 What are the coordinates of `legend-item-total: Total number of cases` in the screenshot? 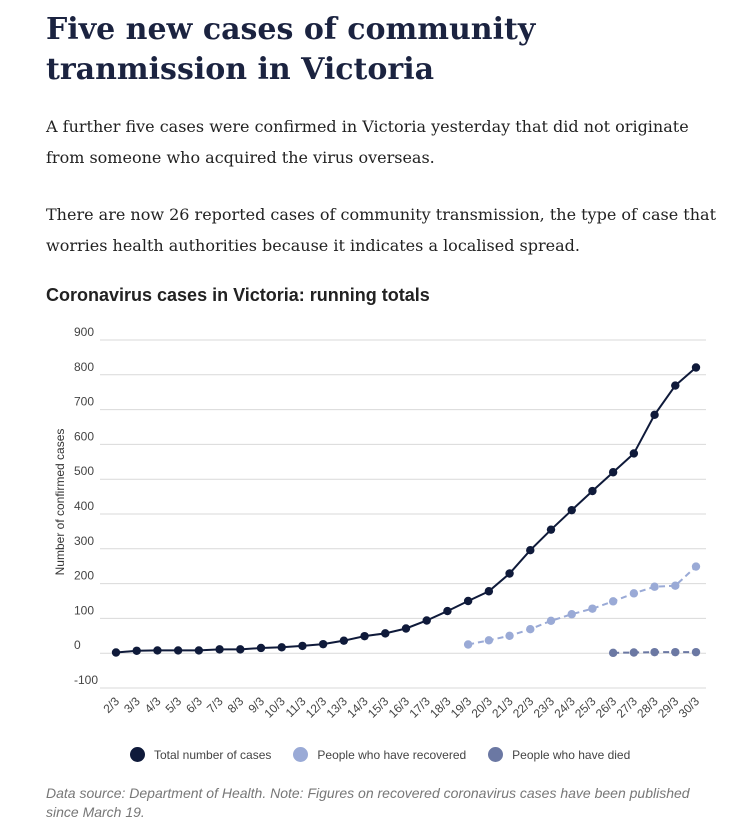 It's located at (200, 754).